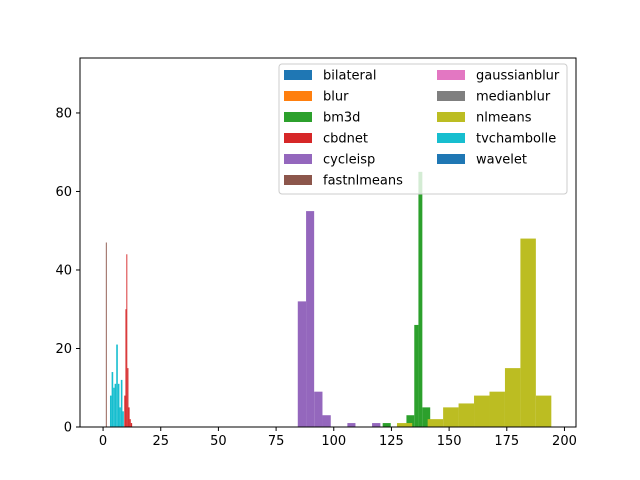 Image resolution: width=640 pixels, height=480 pixels. I want to click on legend-label-bilateral: bilateral, so click(349, 76).